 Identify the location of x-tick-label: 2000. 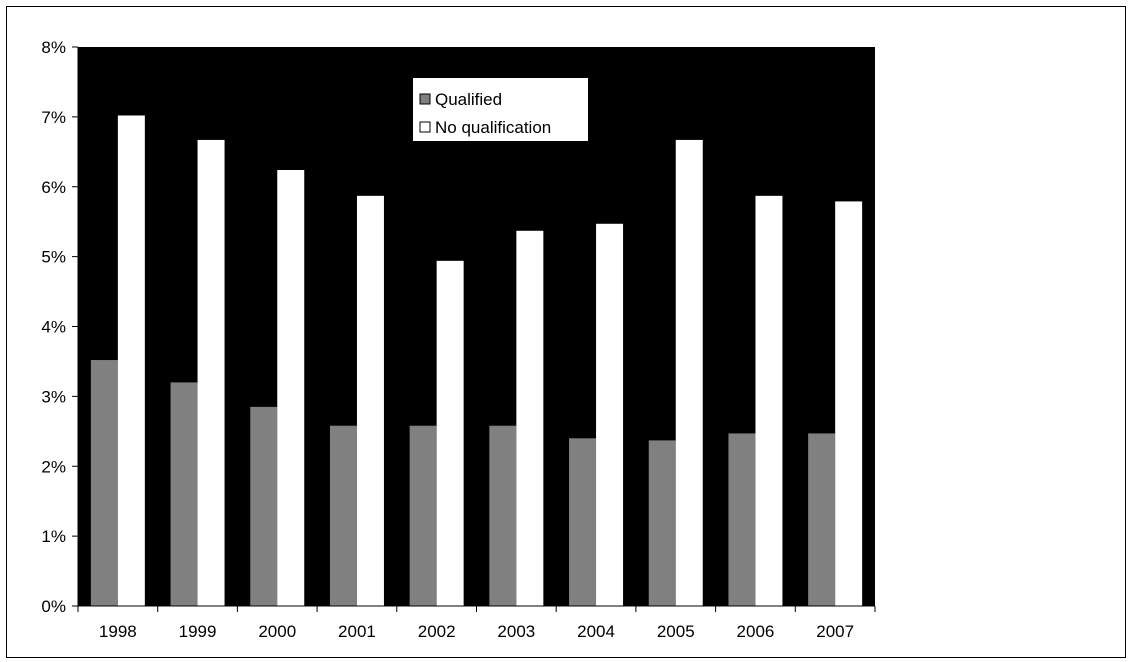
(277, 631).